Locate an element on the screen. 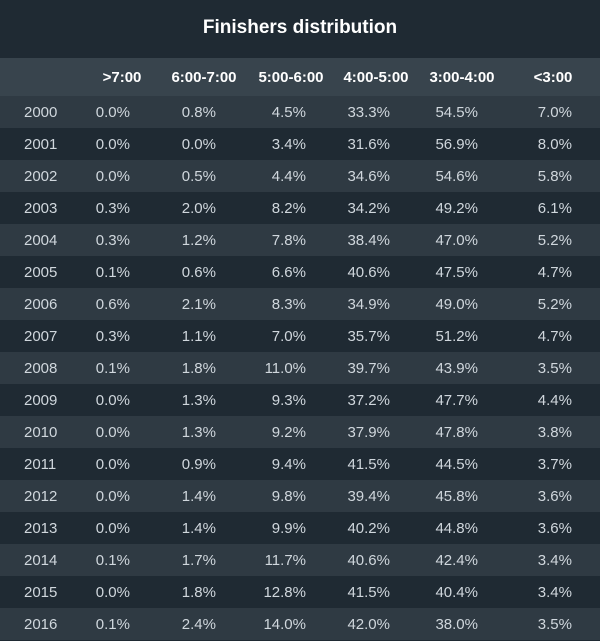  table-cell: 39.7% is located at coordinates (368, 368).